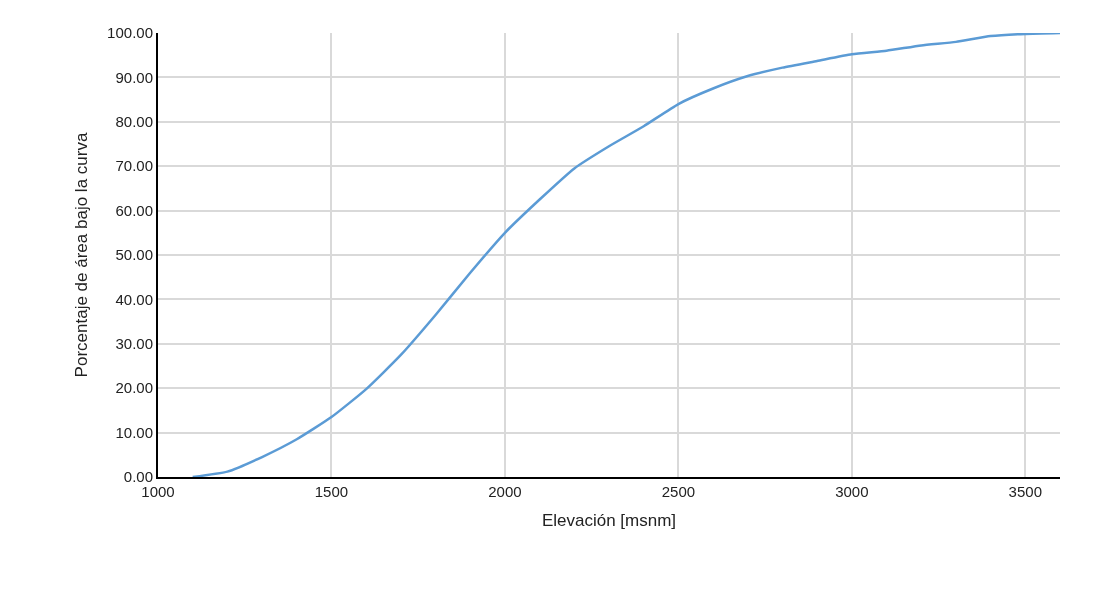  What do you see at coordinates (134, 166) in the screenshot?
I see `y-tick-label: 70.00` at bounding box center [134, 166].